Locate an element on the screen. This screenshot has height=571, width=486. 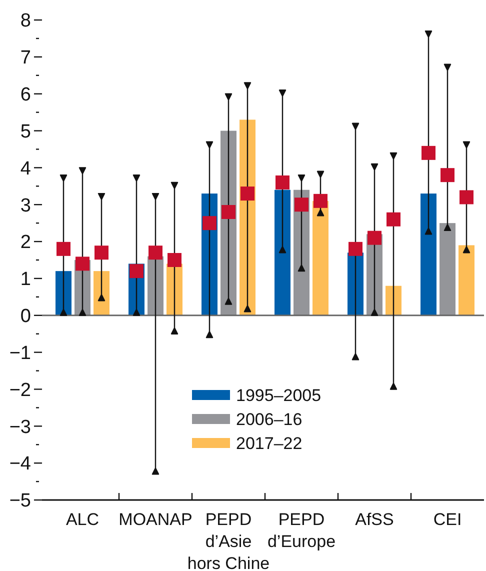
y-tick-label: −4 is located at coordinates (20, 464).